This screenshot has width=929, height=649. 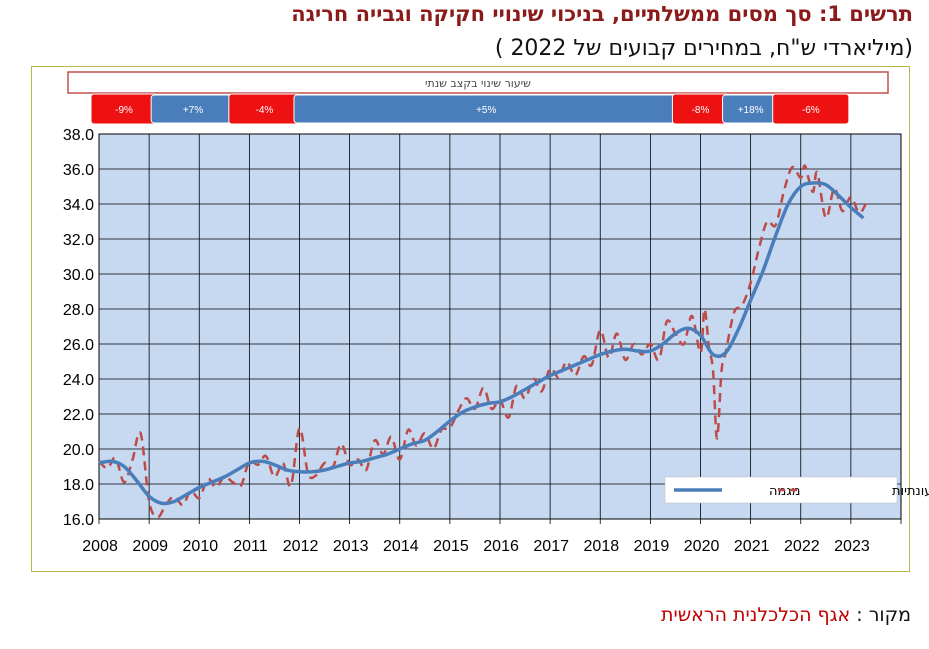 I want to click on x-tick-label: 2016, so click(x=501, y=546).